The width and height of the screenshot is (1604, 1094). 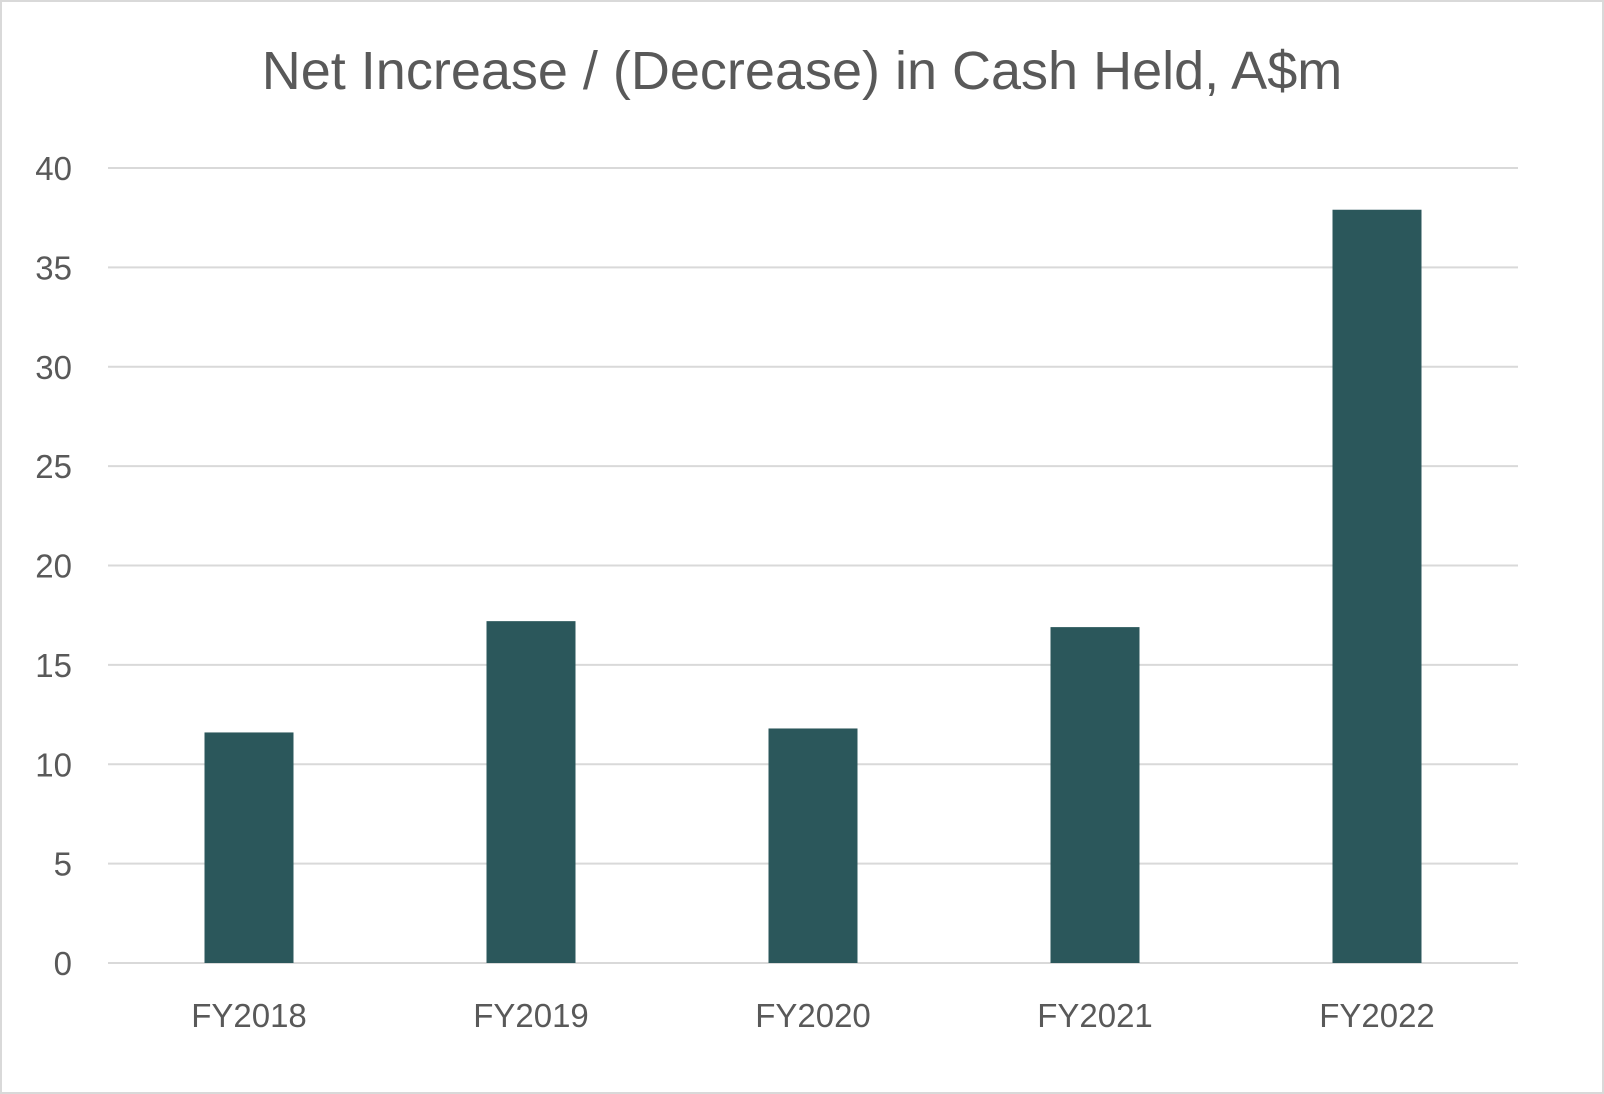 What do you see at coordinates (53, 764) in the screenshot?
I see `y-tick-label: 10` at bounding box center [53, 764].